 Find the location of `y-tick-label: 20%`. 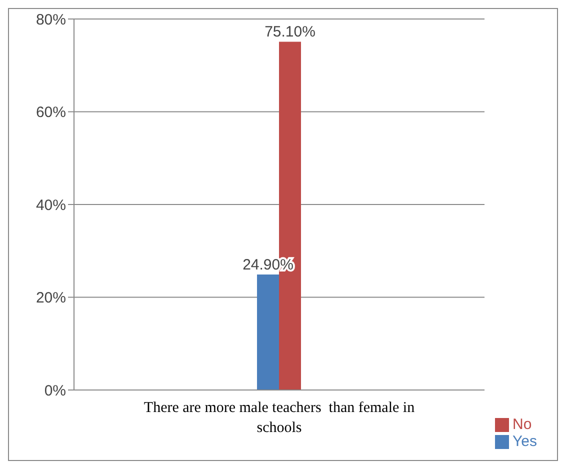

y-tick-label: 20% is located at coordinates (51, 298).